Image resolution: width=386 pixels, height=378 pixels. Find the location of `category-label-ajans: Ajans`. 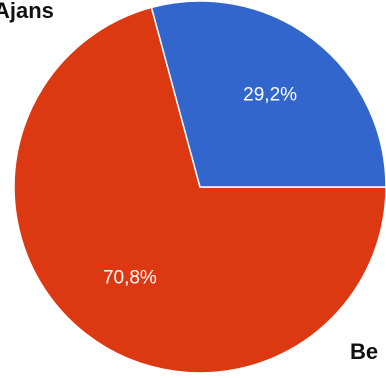

category-label-ajans: Ajans is located at coordinates (27, 11).